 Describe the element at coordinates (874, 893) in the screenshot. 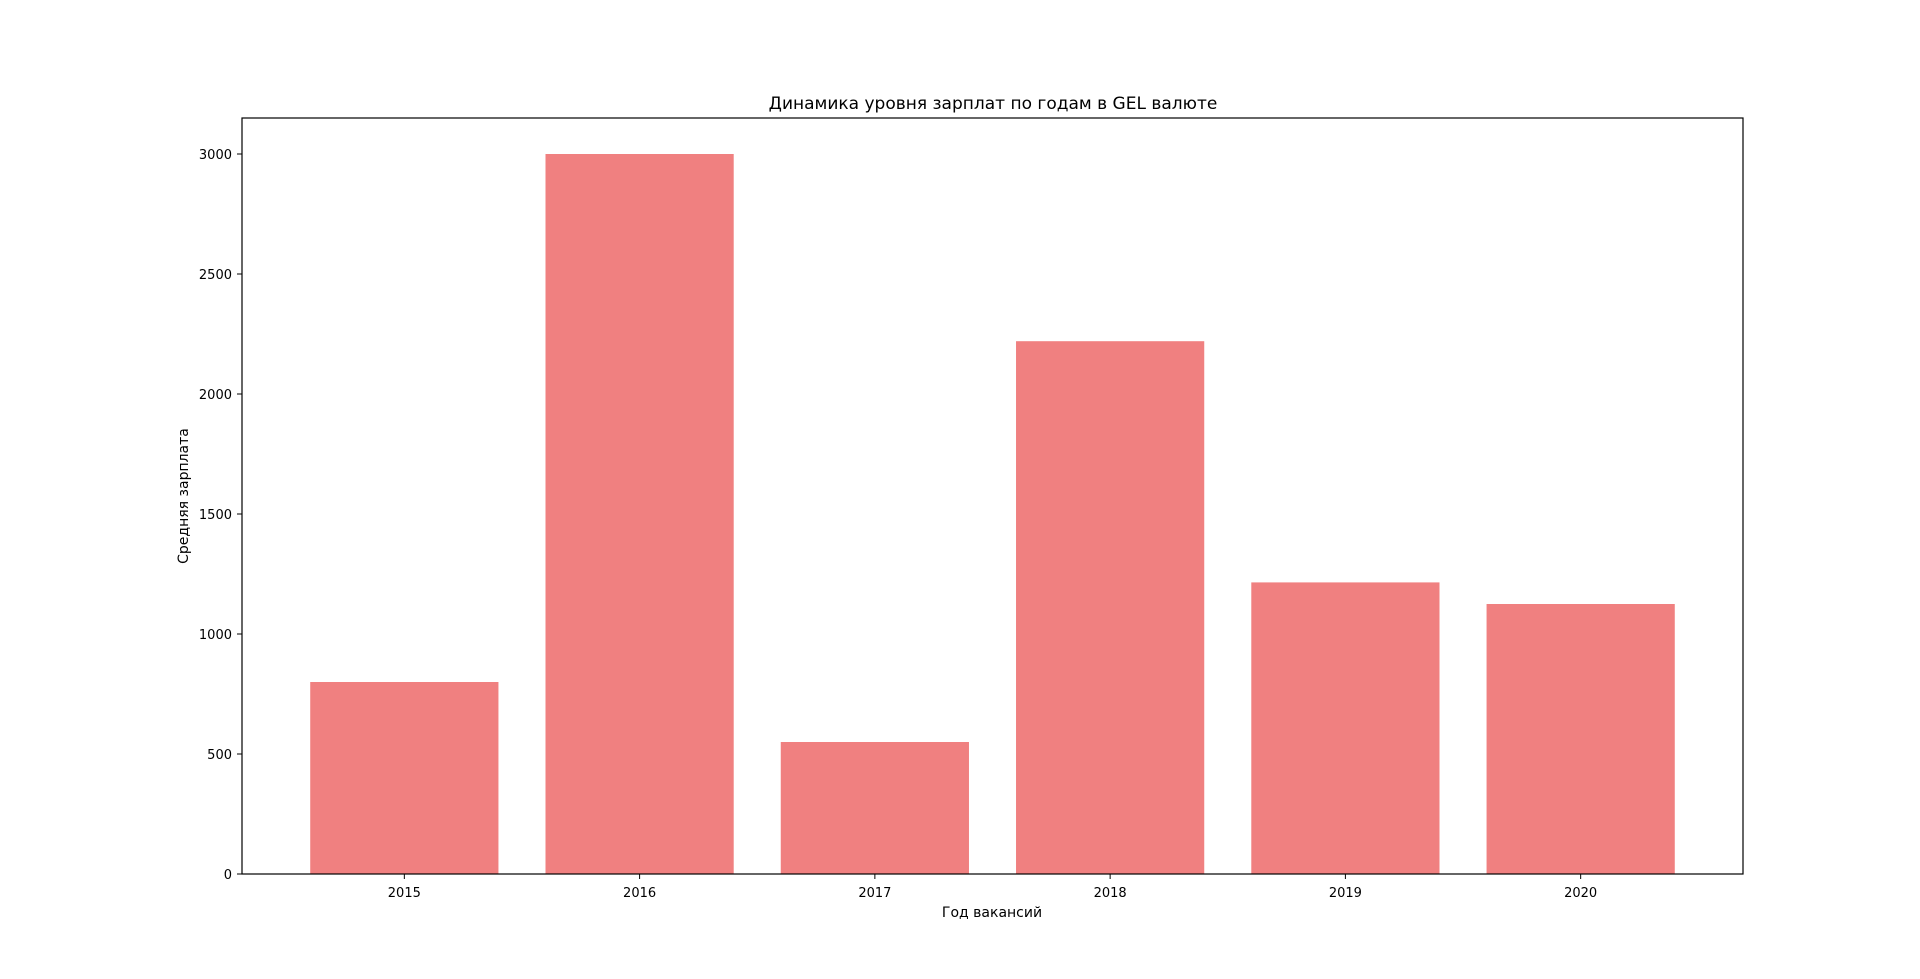

I see `x-tick-label: 2017` at that location.